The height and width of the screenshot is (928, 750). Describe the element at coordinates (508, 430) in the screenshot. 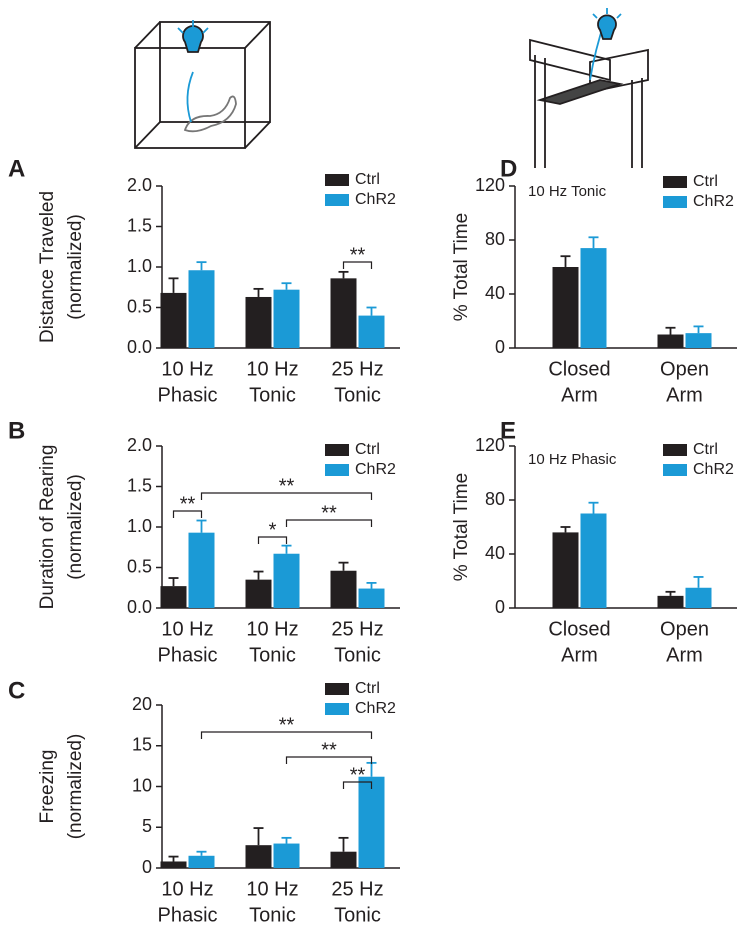

I see `panel-letter: E` at that location.